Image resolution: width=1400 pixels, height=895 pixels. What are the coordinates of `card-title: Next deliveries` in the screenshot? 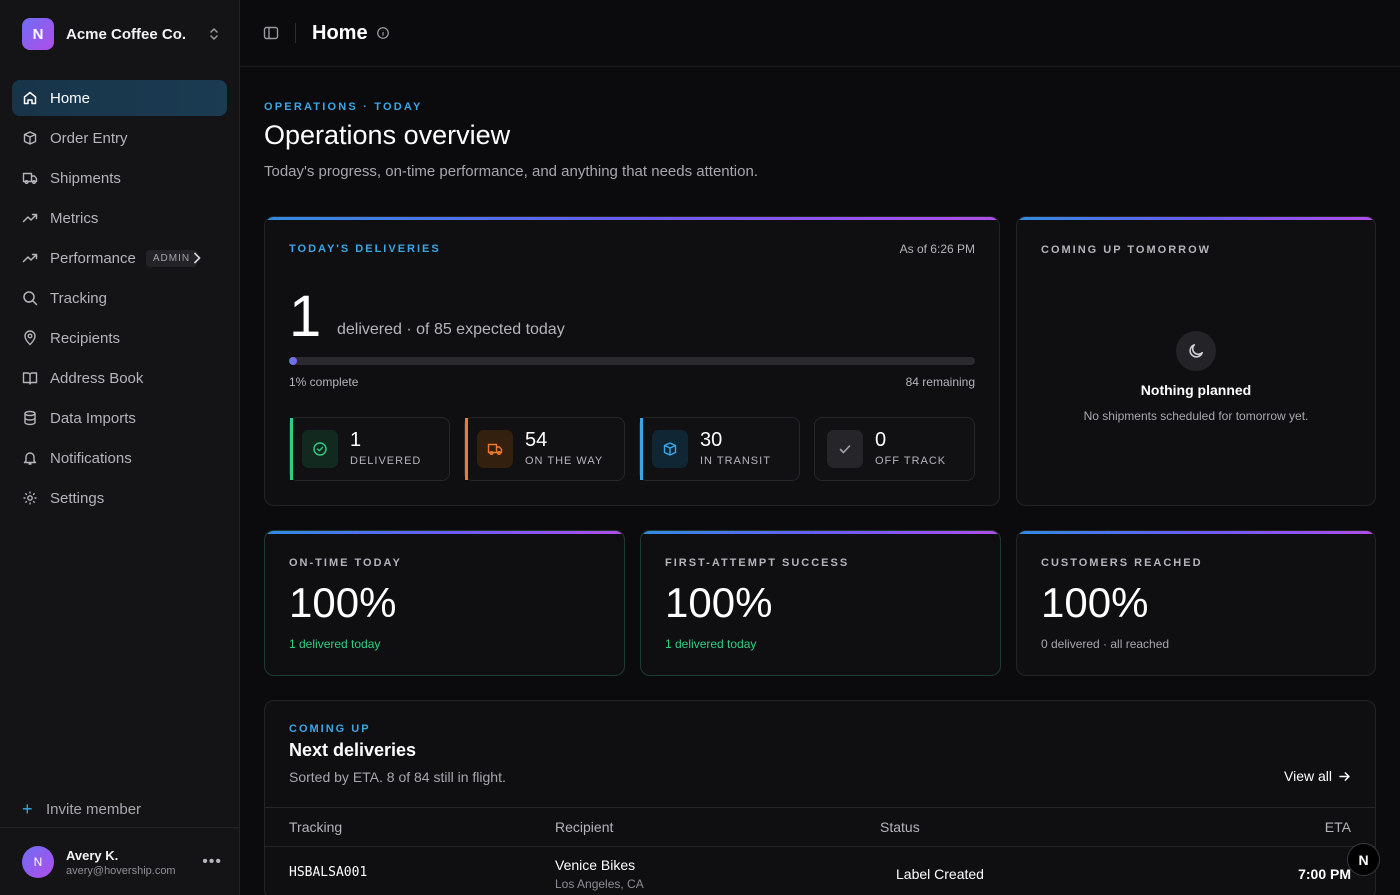 It's located at (353, 750).